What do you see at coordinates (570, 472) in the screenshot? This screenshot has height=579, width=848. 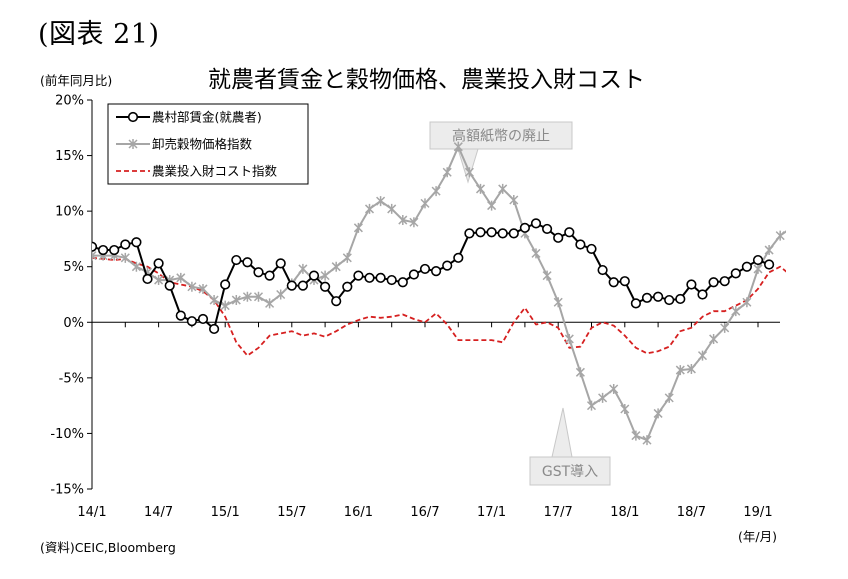 I see `gst-callout-label: GST導入` at bounding box center [570, 472].